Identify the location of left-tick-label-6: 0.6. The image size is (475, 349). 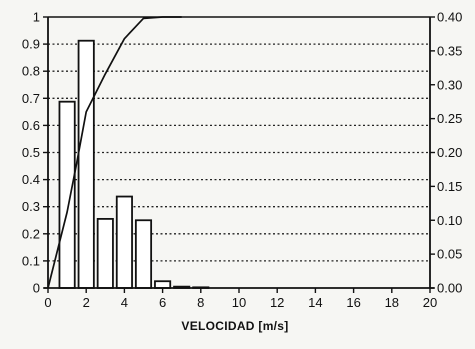
(31, 125).